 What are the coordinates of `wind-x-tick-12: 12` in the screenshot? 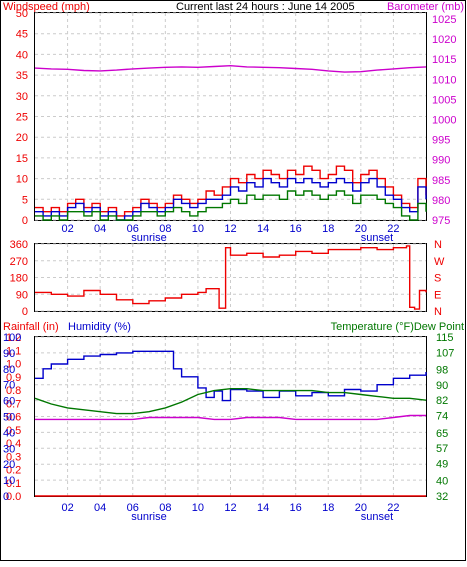 It's located at (230, 229).